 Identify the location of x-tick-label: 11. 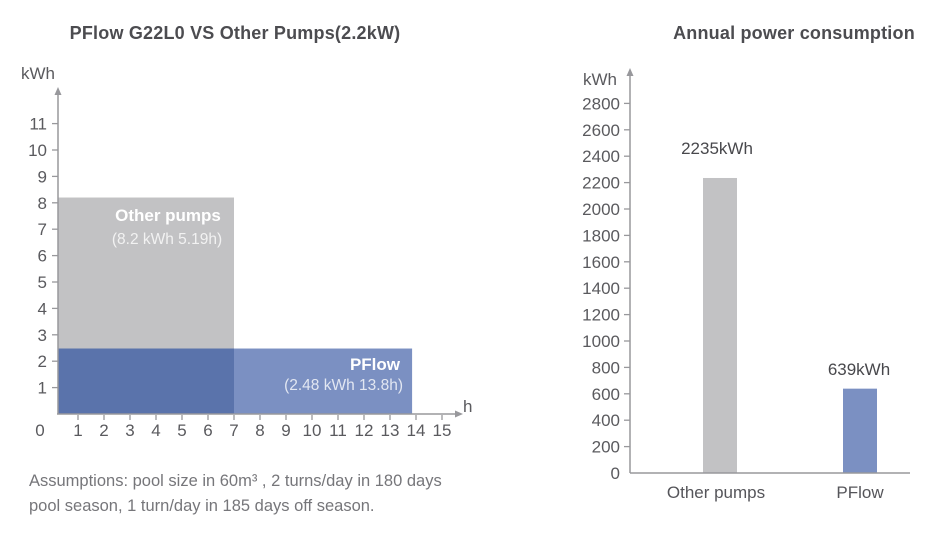
(338, 430).